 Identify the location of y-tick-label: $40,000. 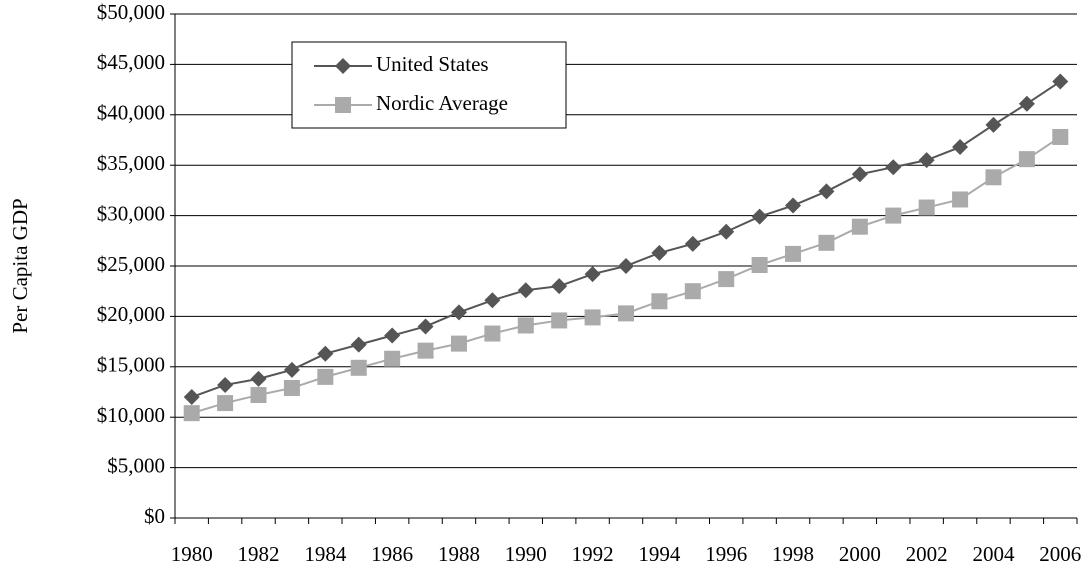
(131, 113).